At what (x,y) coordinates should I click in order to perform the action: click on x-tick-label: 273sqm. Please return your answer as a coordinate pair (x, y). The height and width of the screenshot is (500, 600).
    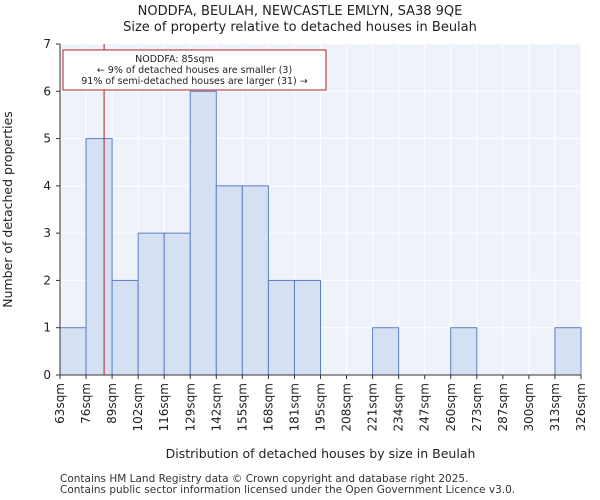
    Looking at the image, I should click on (477, 407).